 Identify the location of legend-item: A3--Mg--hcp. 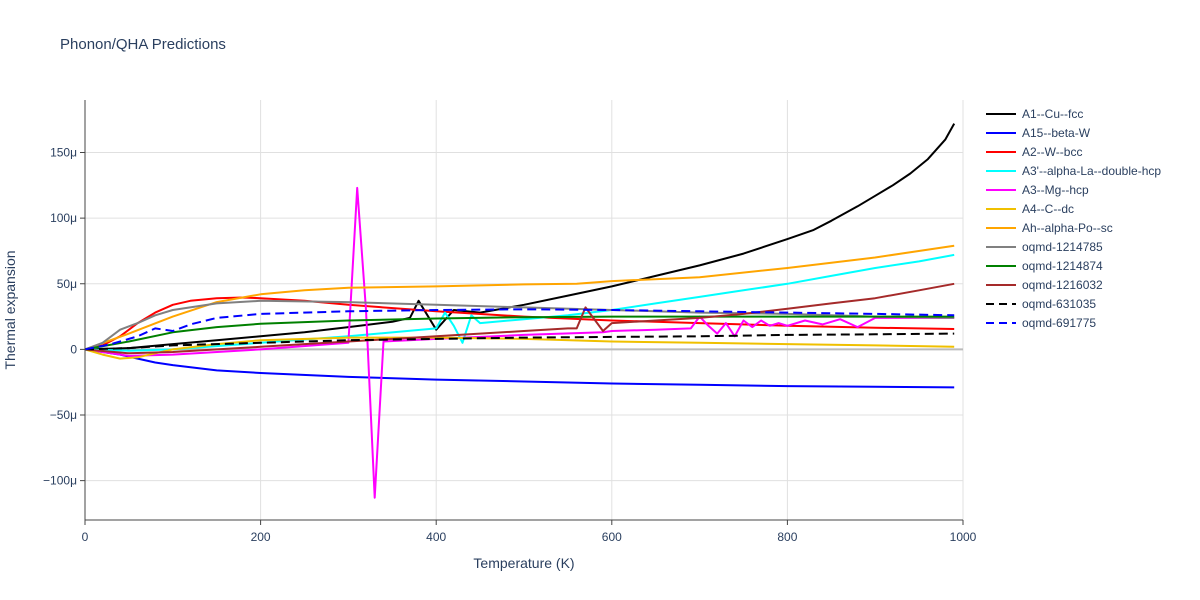
(1037, 190).